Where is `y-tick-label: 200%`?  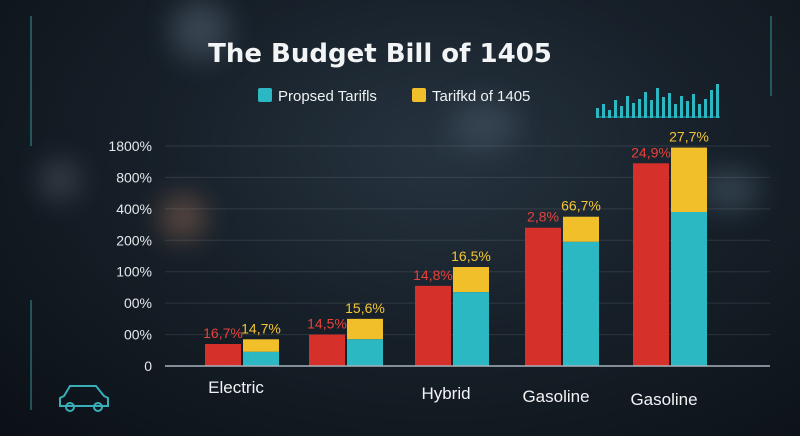
y-tick-label: 200% is located at coordinates (134, 240).